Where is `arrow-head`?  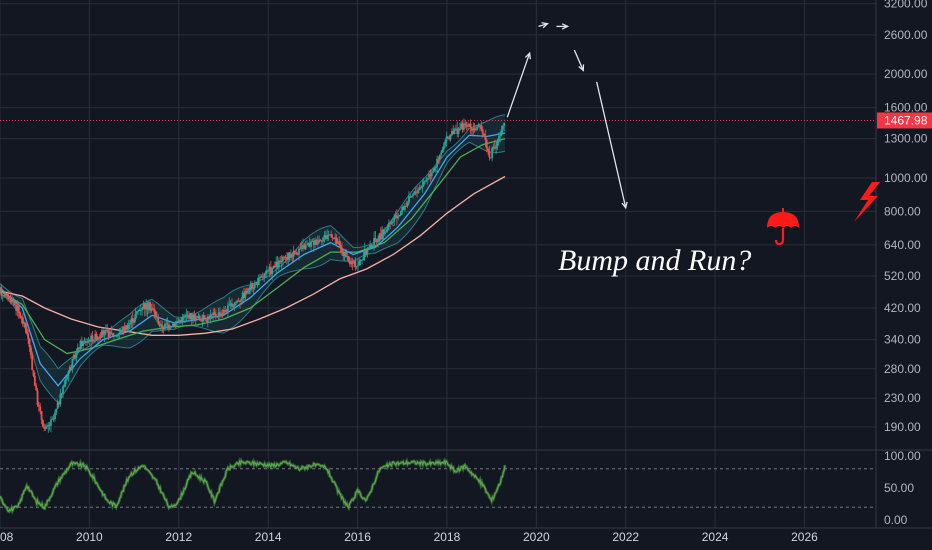 arrow-head is located at coordinates (545, 25).